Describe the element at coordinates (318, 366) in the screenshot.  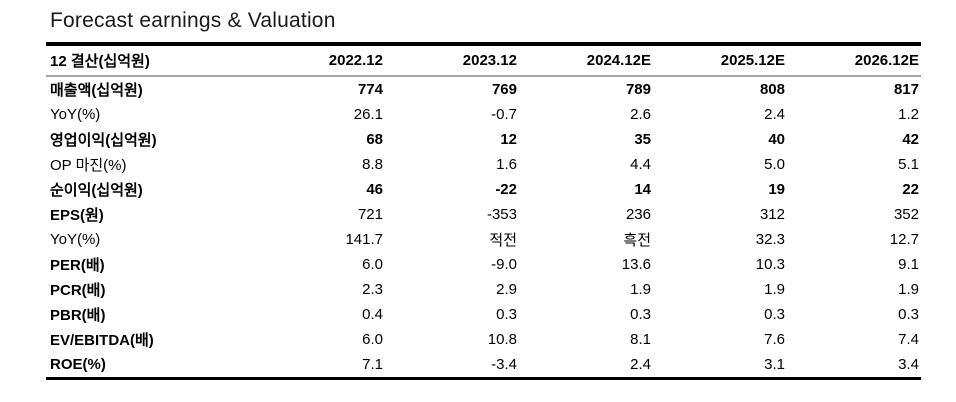
I see `cell-value: 7.1` at that location.